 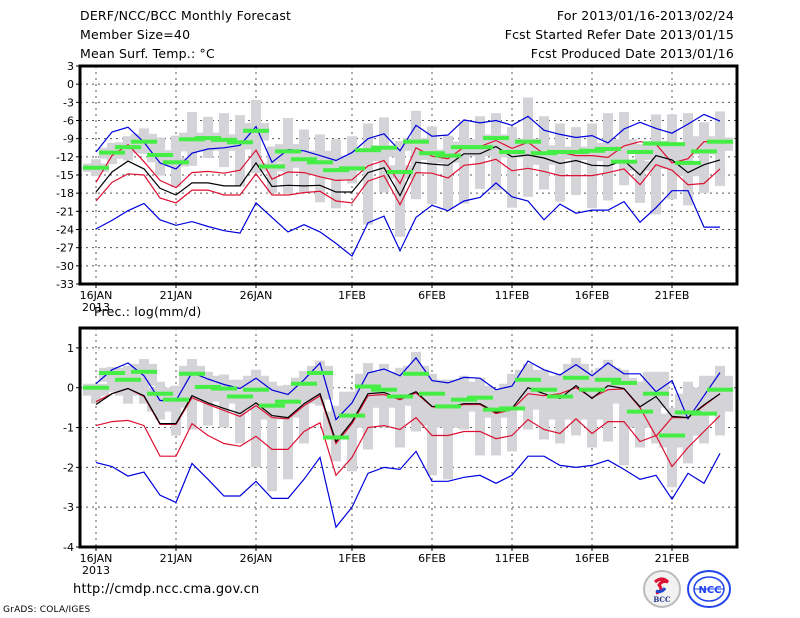 What do you see at coordinates (407, 220) in the screenshot?
I see `temp-line-min` at bounding box center [407, 220].